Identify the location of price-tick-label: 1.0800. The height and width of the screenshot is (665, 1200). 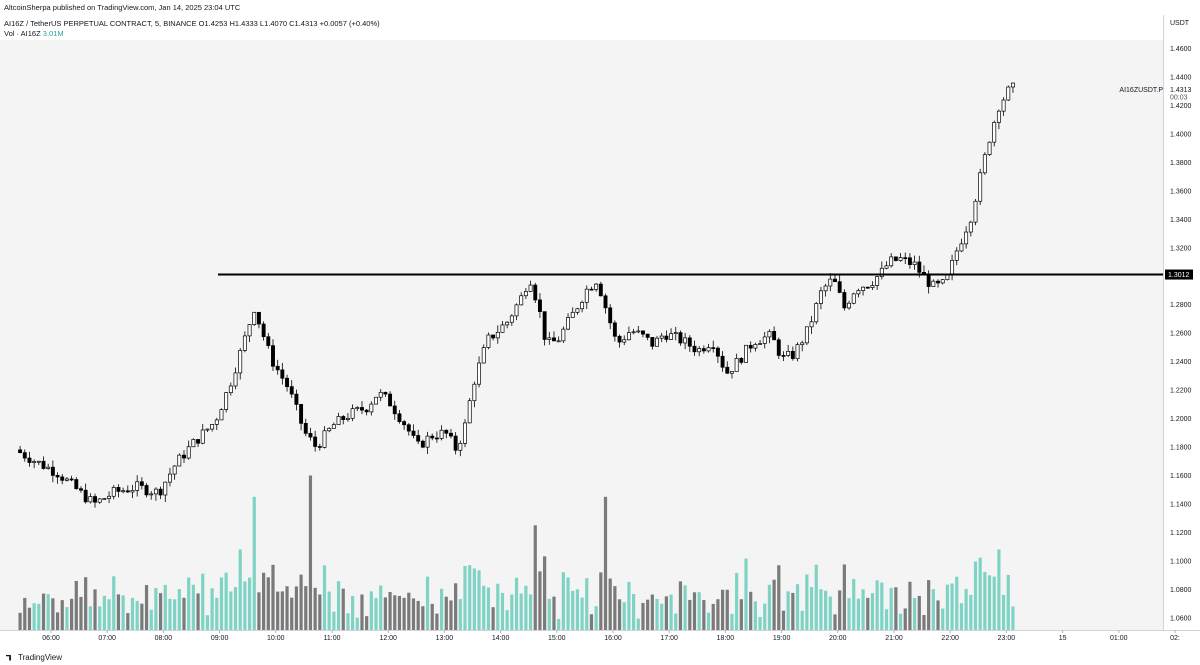
(1181, 590).